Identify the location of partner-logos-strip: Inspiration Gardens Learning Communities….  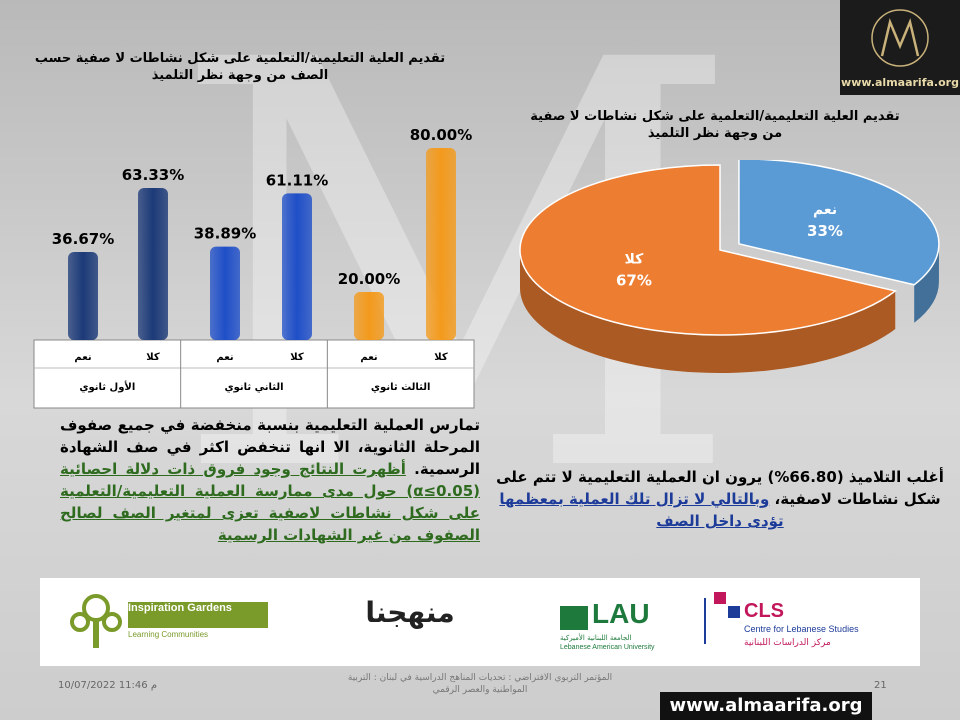
(480, 622).